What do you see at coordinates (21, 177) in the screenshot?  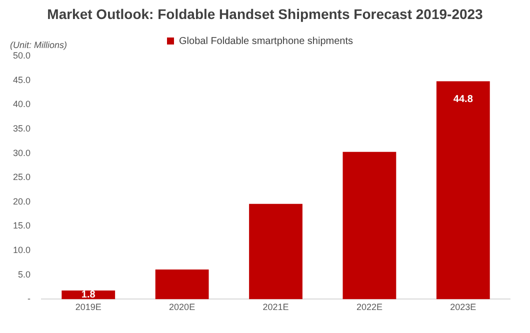 I see `y-tick-label: 25.0` at bounding box center [21, 177].